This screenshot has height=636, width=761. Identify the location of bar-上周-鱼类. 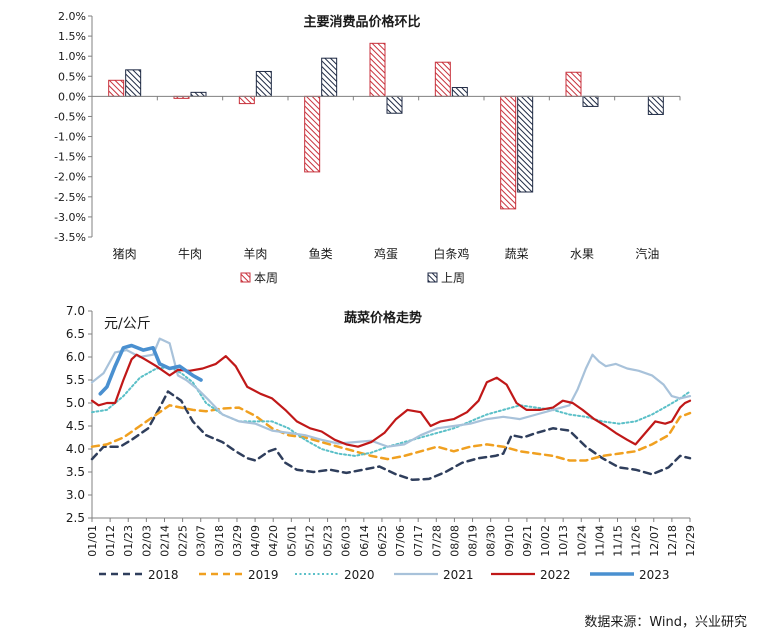
(329, 77).